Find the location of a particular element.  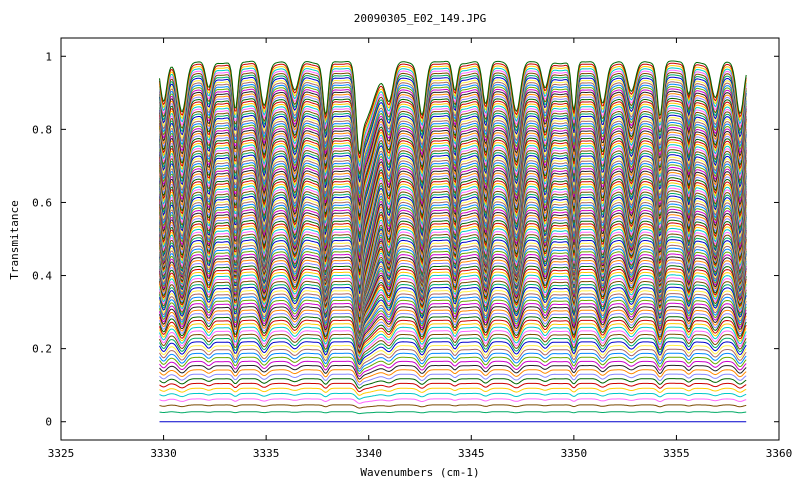

x-tick-label: 3350 is located at coordinates (574, 453).